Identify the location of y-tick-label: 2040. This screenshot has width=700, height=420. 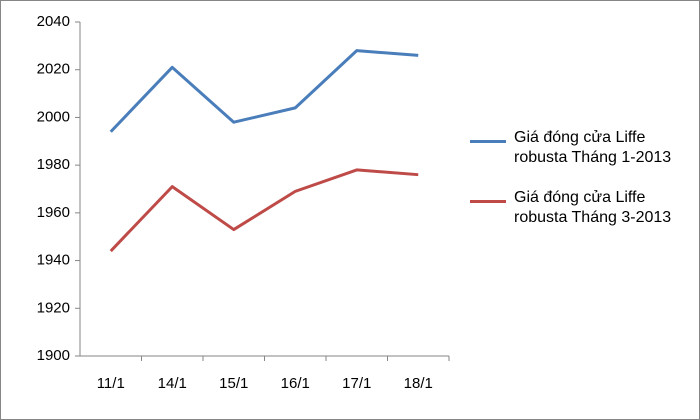
(53, 21).